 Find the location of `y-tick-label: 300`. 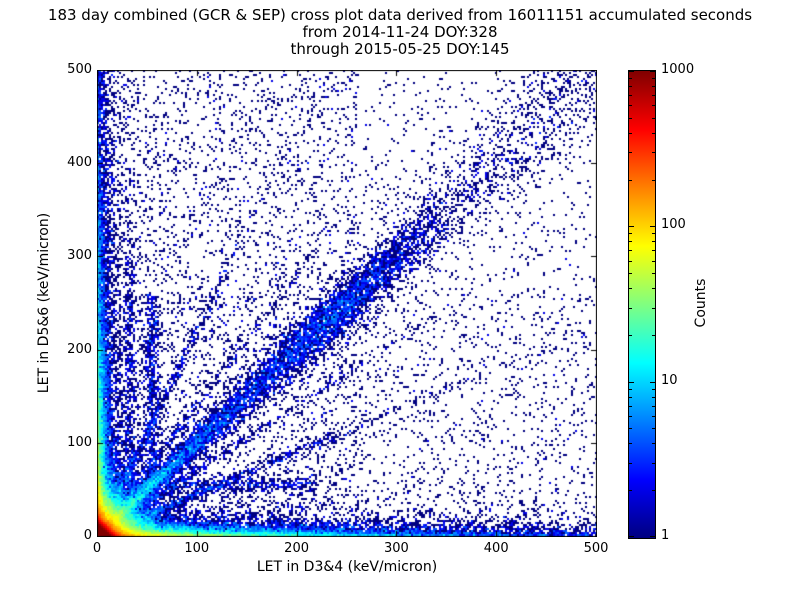

y-tick-label: 300 is located at coordinates (79, 256).